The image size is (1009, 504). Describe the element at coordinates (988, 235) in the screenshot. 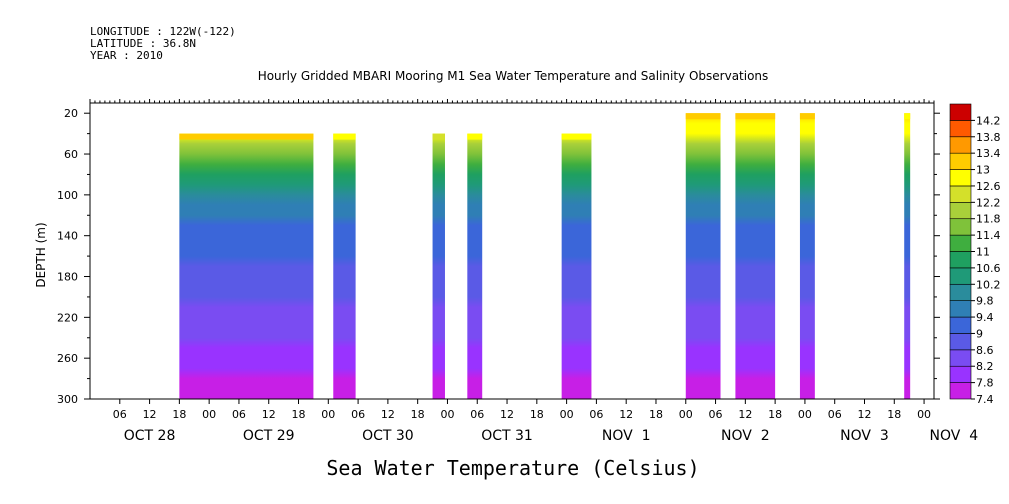

I see `colorbar-label: 11.4` at that location.